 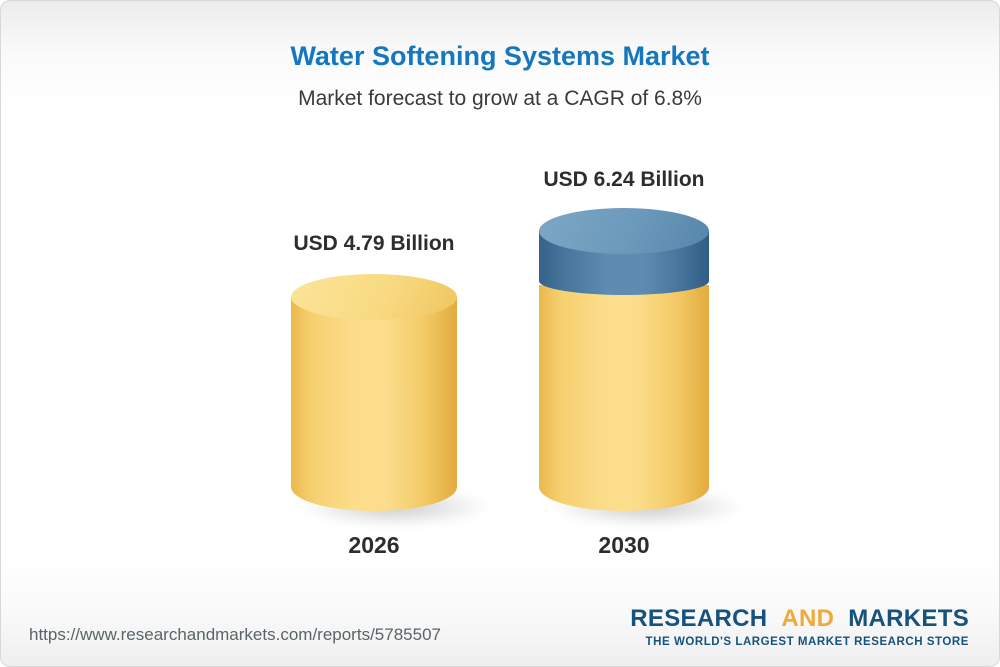 What do you see at coordinates (624, 545) in the screenshot?
I see `axis-label-2030: 2030` at bounding box center [624, 545].